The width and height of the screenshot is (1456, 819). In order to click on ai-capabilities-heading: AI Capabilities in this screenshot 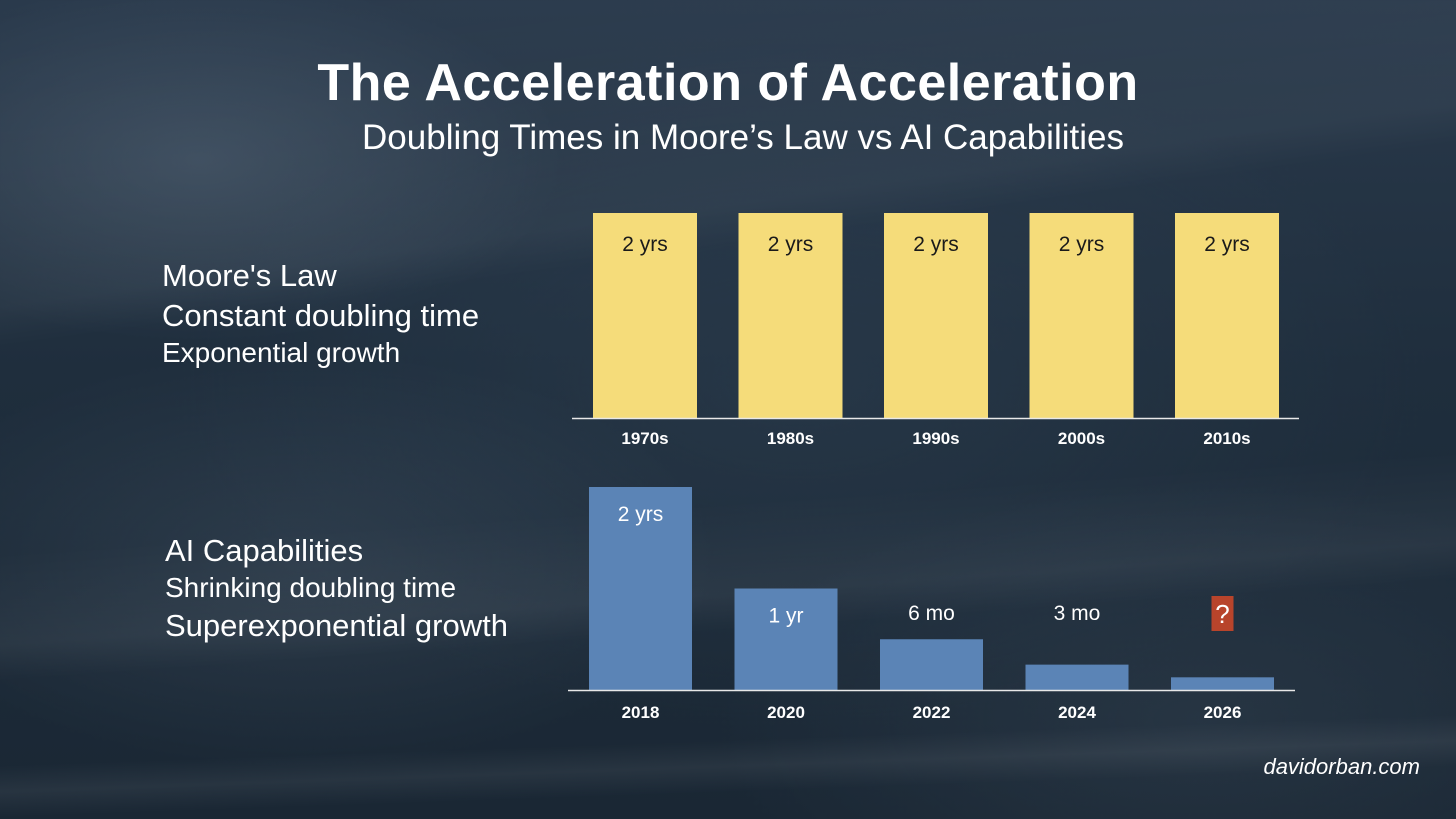, I will do `click(264, 550)`.